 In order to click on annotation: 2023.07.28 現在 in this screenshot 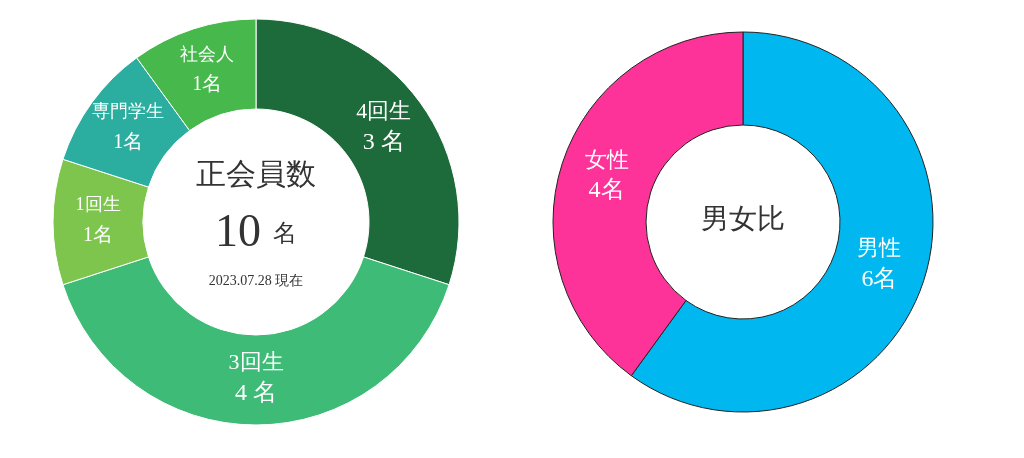, I will do `click(256, 281)`.